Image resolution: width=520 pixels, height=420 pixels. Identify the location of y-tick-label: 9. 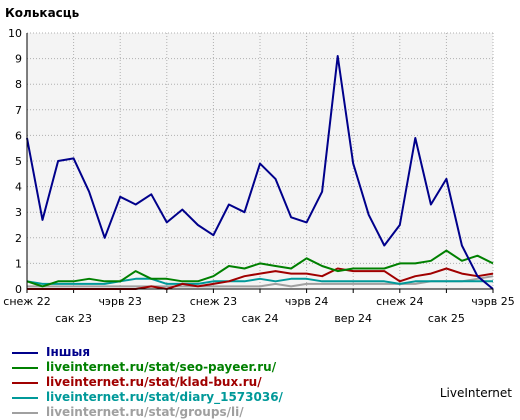
(18, 59).